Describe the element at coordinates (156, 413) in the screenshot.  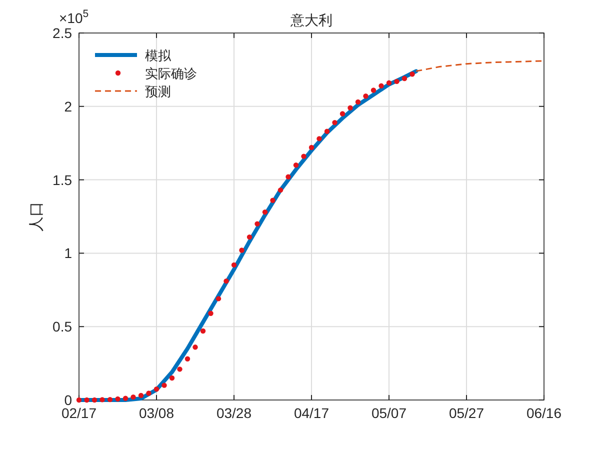
I see `x-tick-label: 03/08` at that location.